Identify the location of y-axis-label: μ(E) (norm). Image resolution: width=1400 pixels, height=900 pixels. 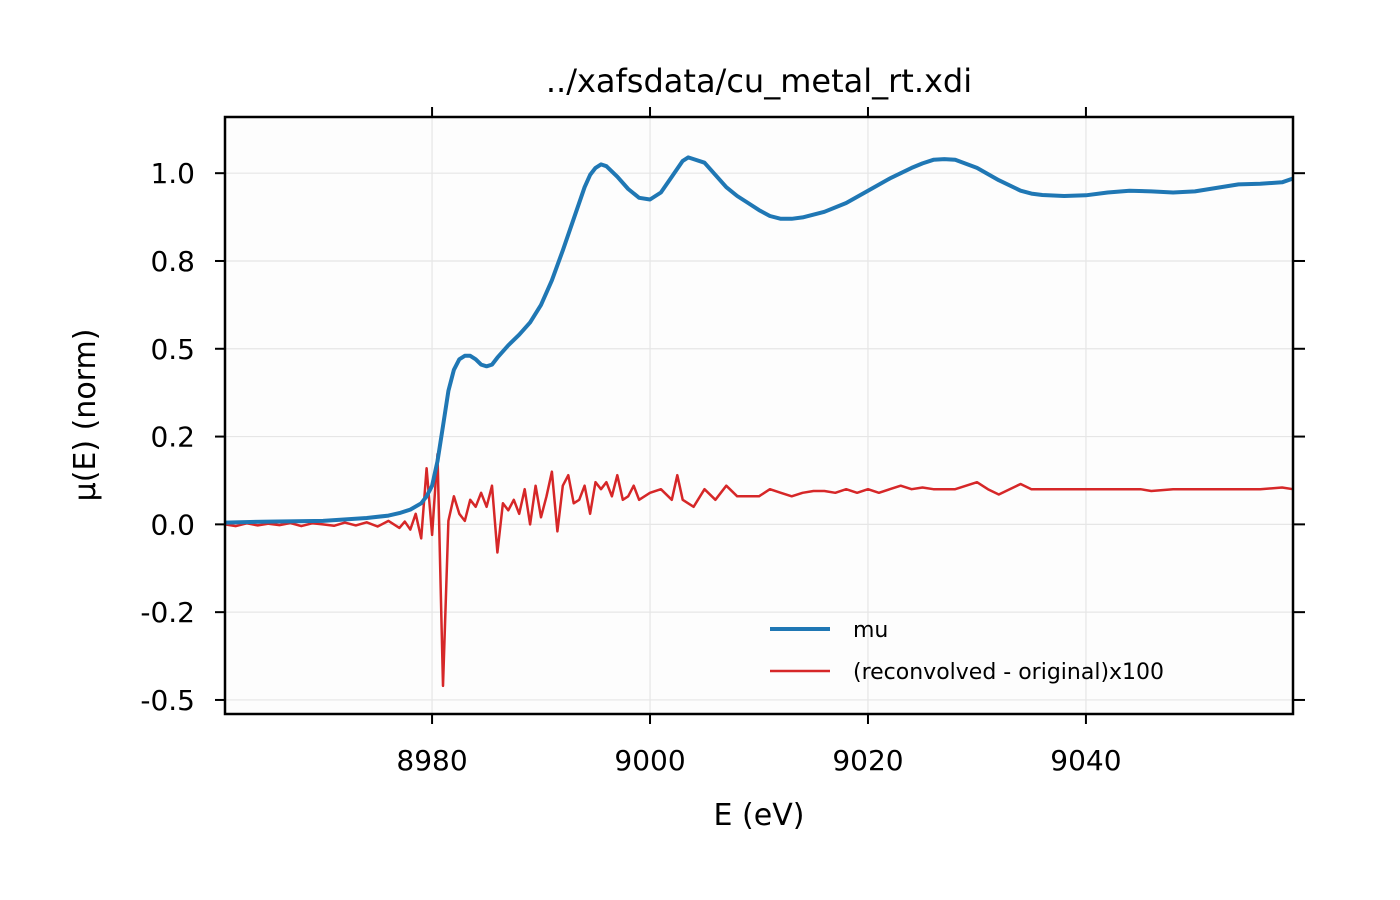
(85, 415).